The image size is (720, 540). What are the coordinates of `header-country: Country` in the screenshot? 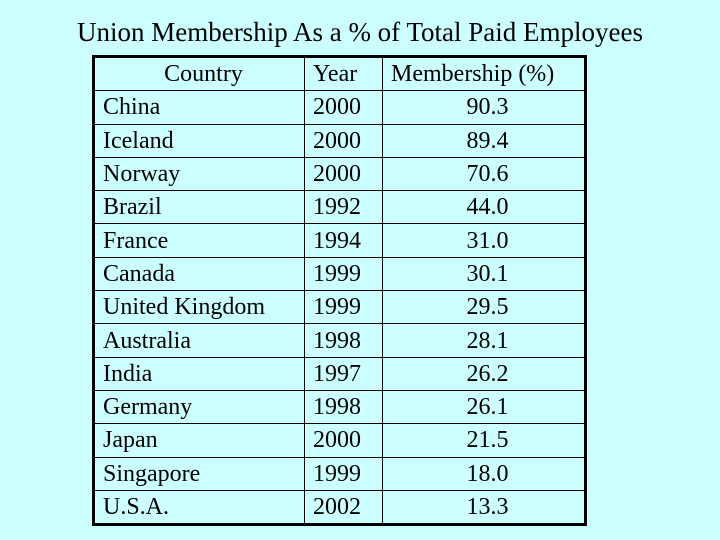 It's located at (199, 74).